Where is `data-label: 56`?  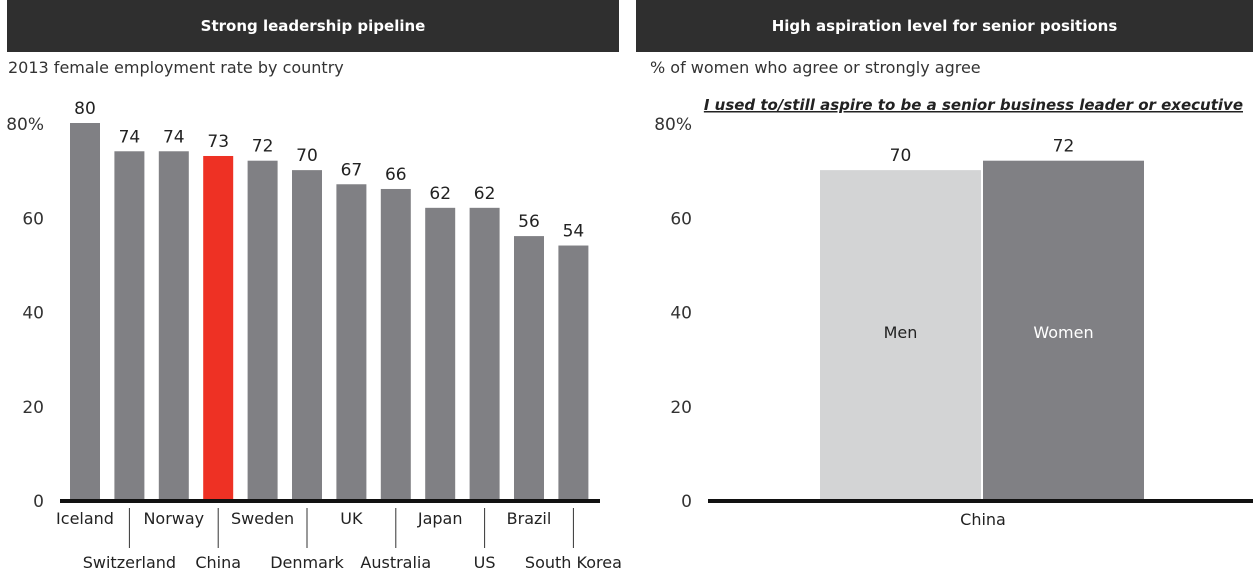
data-label: 56 is located at coordinates (529, 222).